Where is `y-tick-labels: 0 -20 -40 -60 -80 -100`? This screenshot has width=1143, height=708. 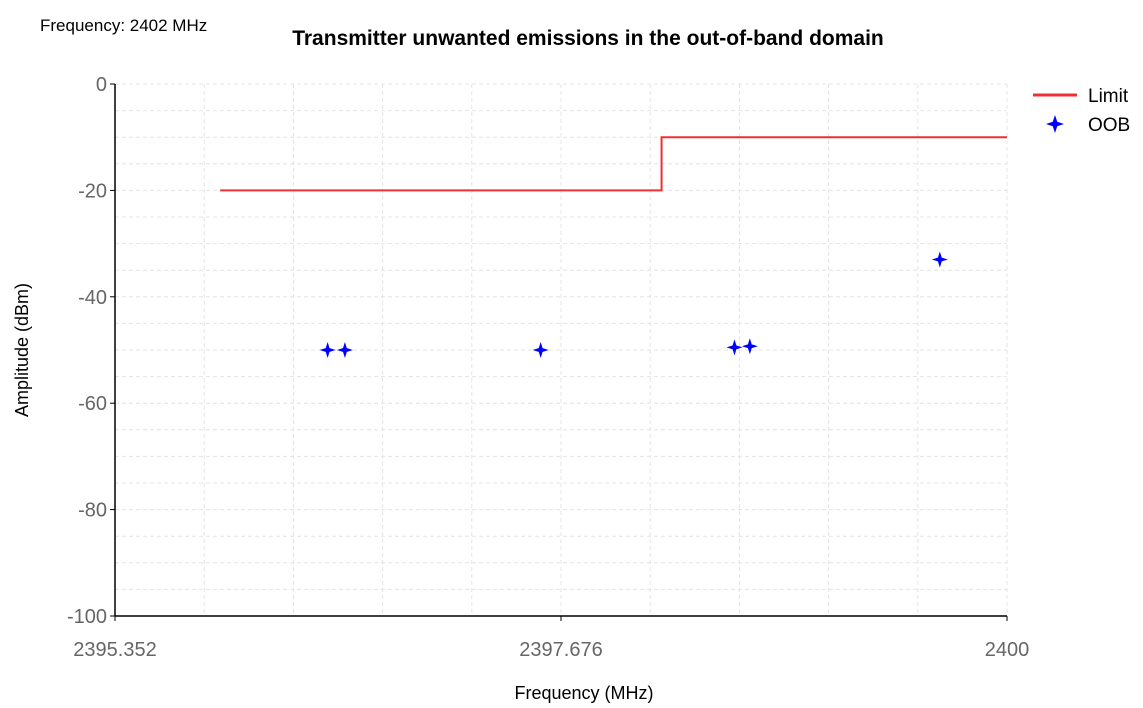
y-tick-labels: 0 -20 -40 -60 -80 -100 is located at coordinates (91, 351).